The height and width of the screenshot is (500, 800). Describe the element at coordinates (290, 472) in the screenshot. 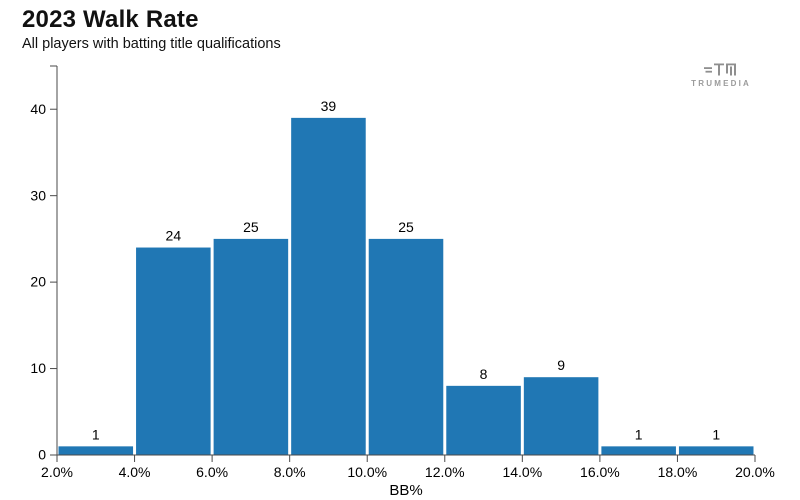

I see `x-tick-label: 8.0%` at that location.